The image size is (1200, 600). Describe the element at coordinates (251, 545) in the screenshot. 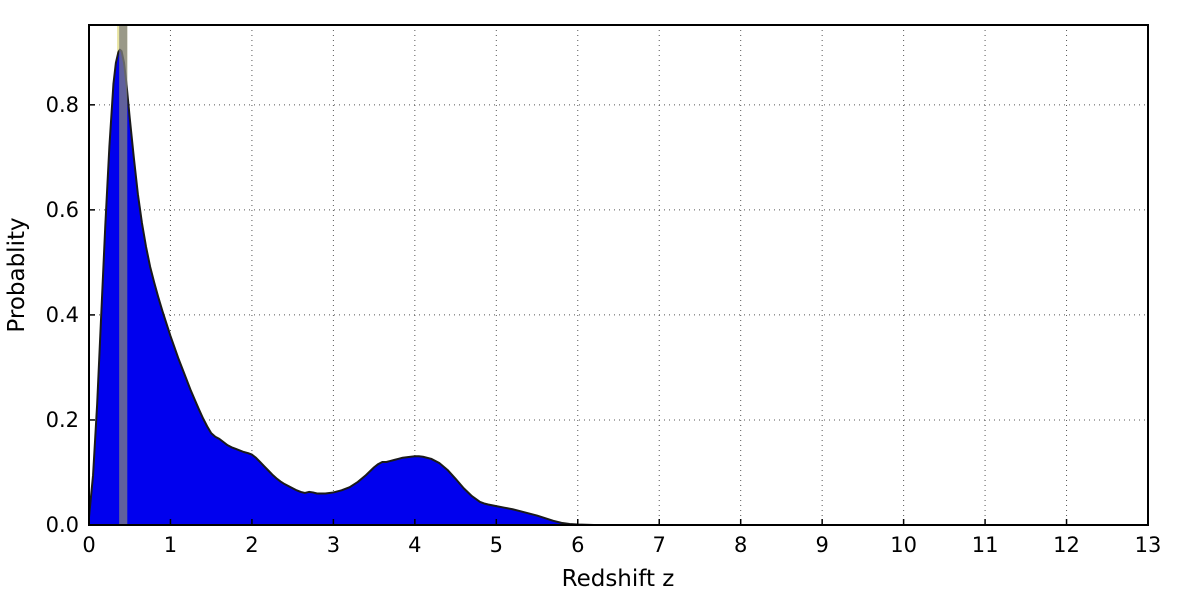

I see `x-tick-label: 2` at that location.